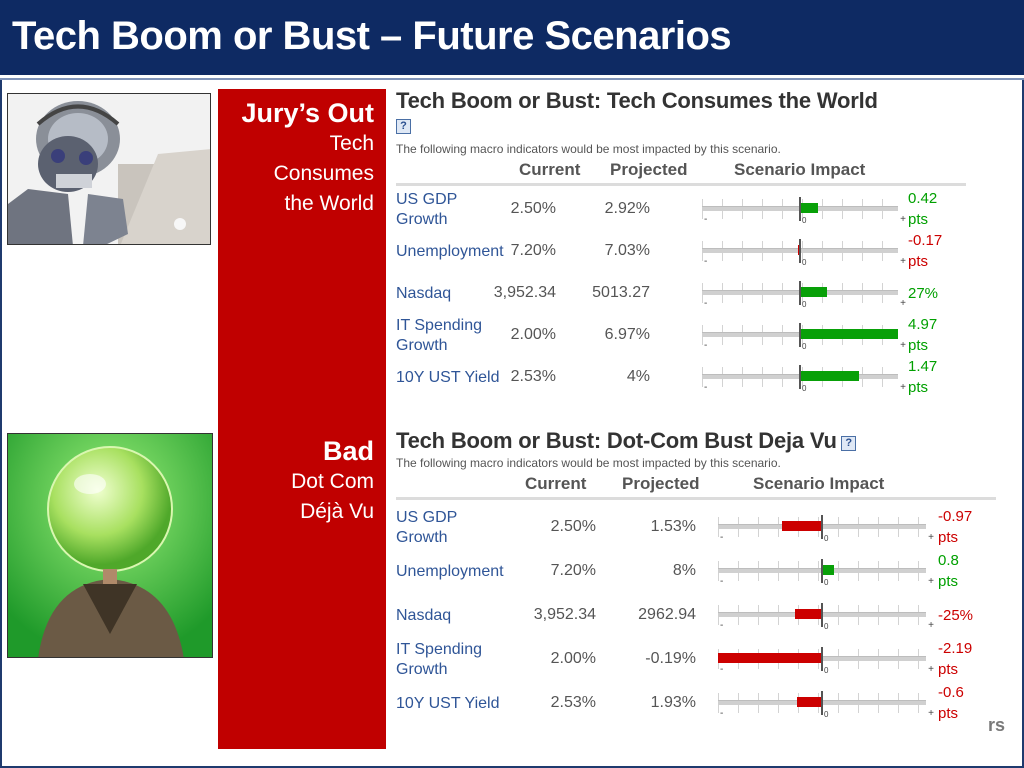 The height and width of the screenshot is (768, 1024). I want to click on scenario-2-title: Tech Boom or Bust: Dot-Com Bust Deja Vu, so click(616, 440).